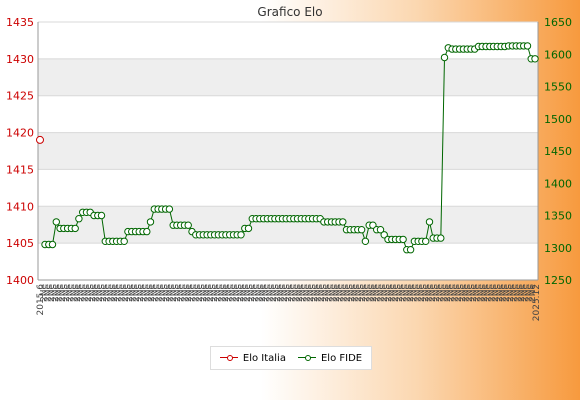 The height and width of the screenshot is (400, 580). I want to click on y-left-tick-label: 1415, so click(20, 169).